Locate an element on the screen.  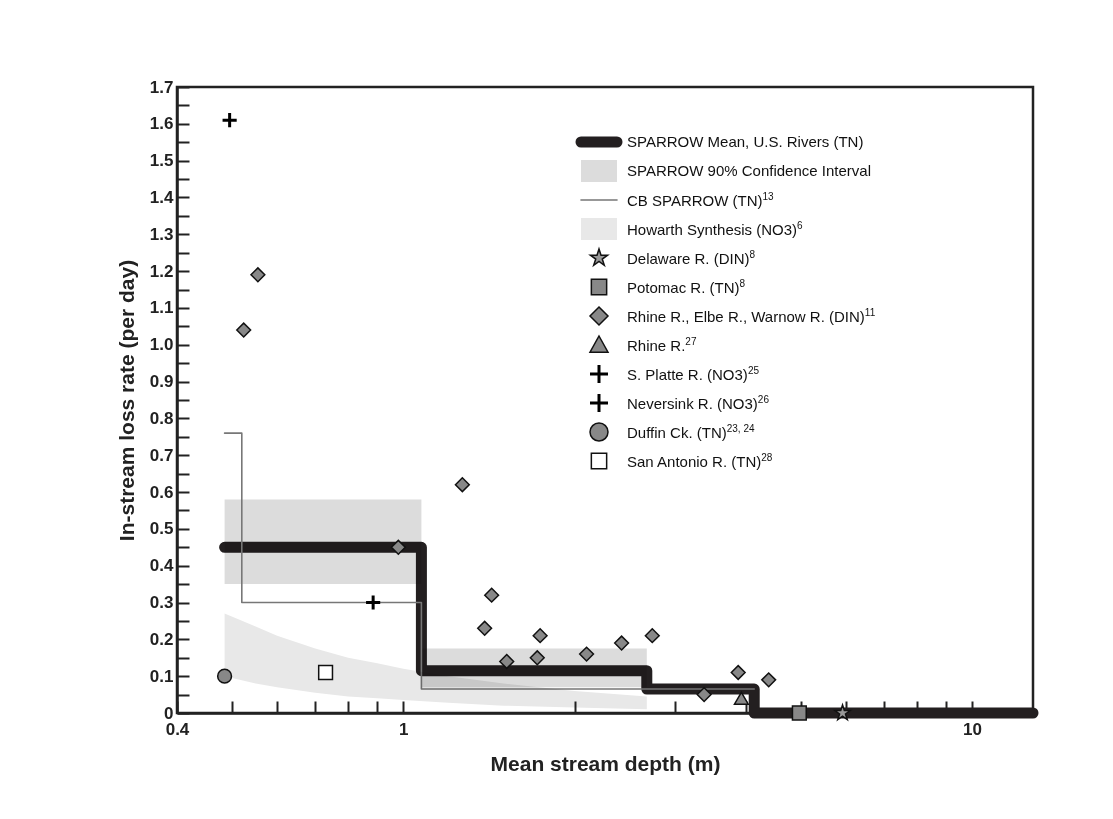
x-axis-title: Mean stream depth (m) is located at coordinates (605, 763).